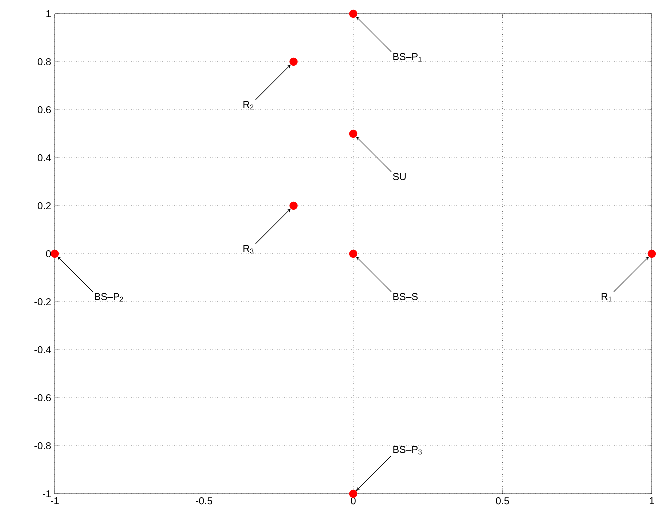 The height and width of the screenshot is (521, 660). Describe the element at coordinates (45, 158) in the screenshot. I see `y-tick-label: 0.4` at that location.